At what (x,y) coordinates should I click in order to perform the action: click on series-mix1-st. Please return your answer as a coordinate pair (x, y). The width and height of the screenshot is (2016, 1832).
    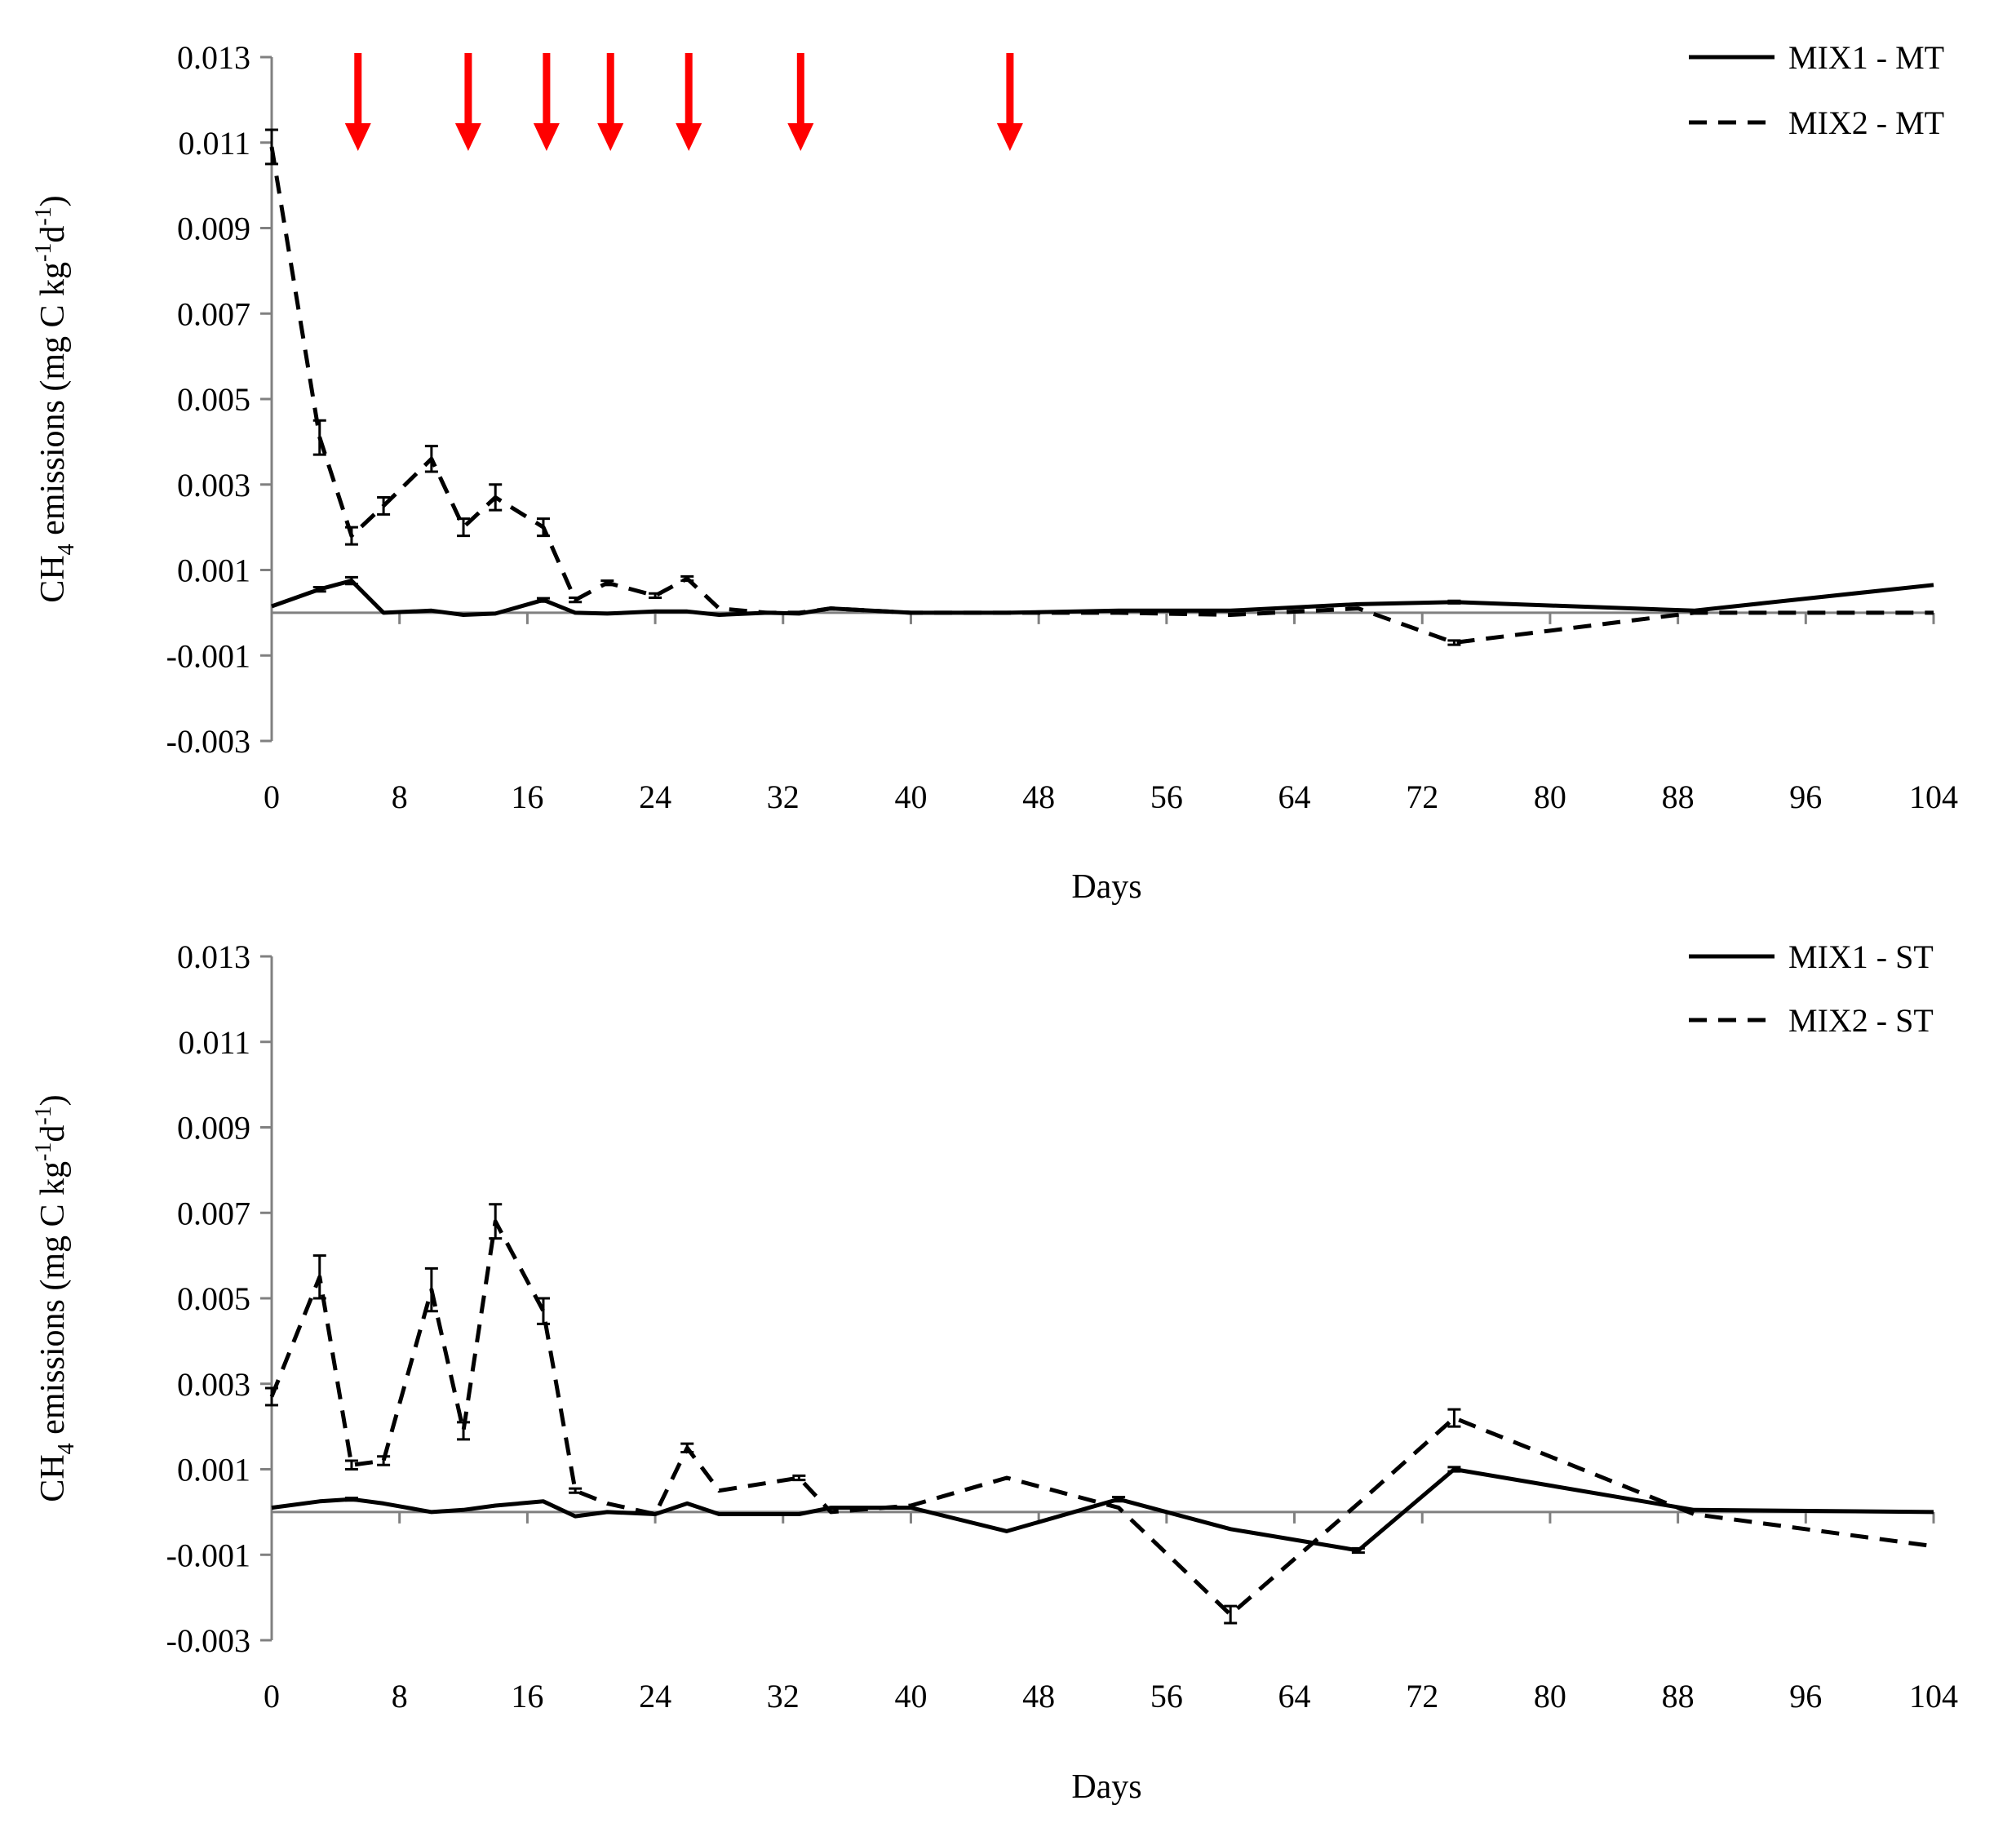
    Looking at the image, I should click on (1102, 1510).